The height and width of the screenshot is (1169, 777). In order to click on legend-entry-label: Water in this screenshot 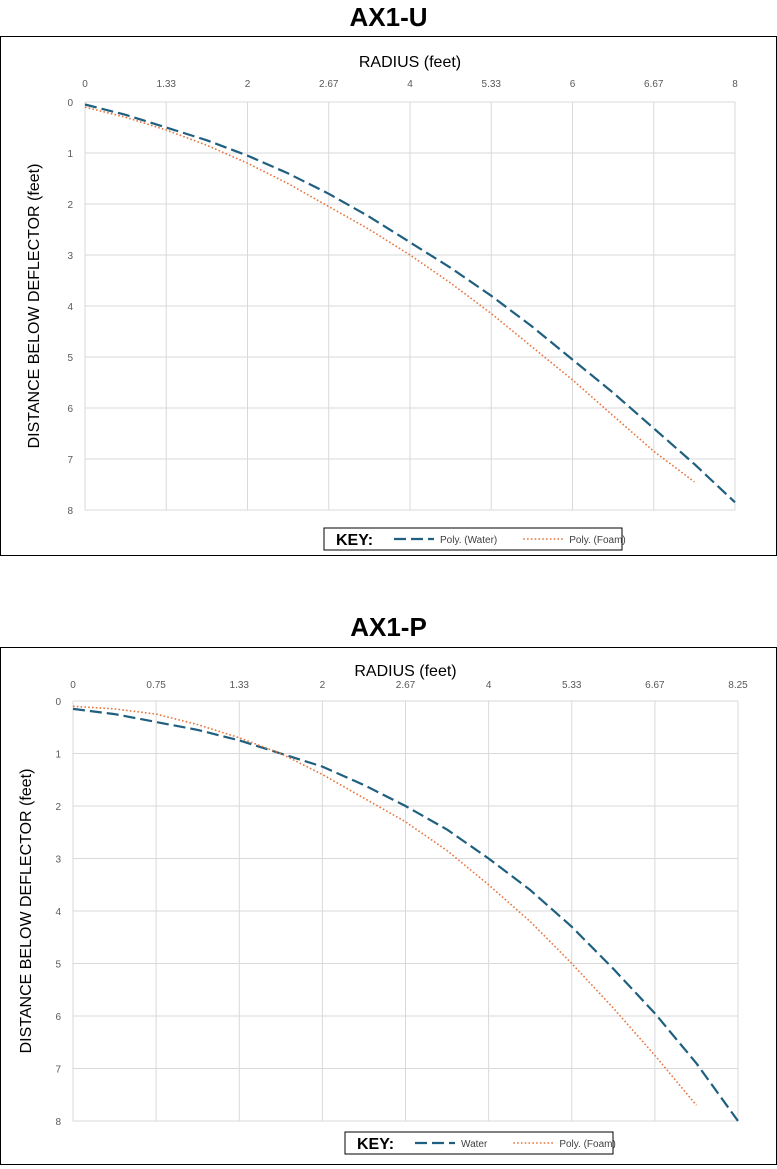, I will do `click(474, 1144)`.